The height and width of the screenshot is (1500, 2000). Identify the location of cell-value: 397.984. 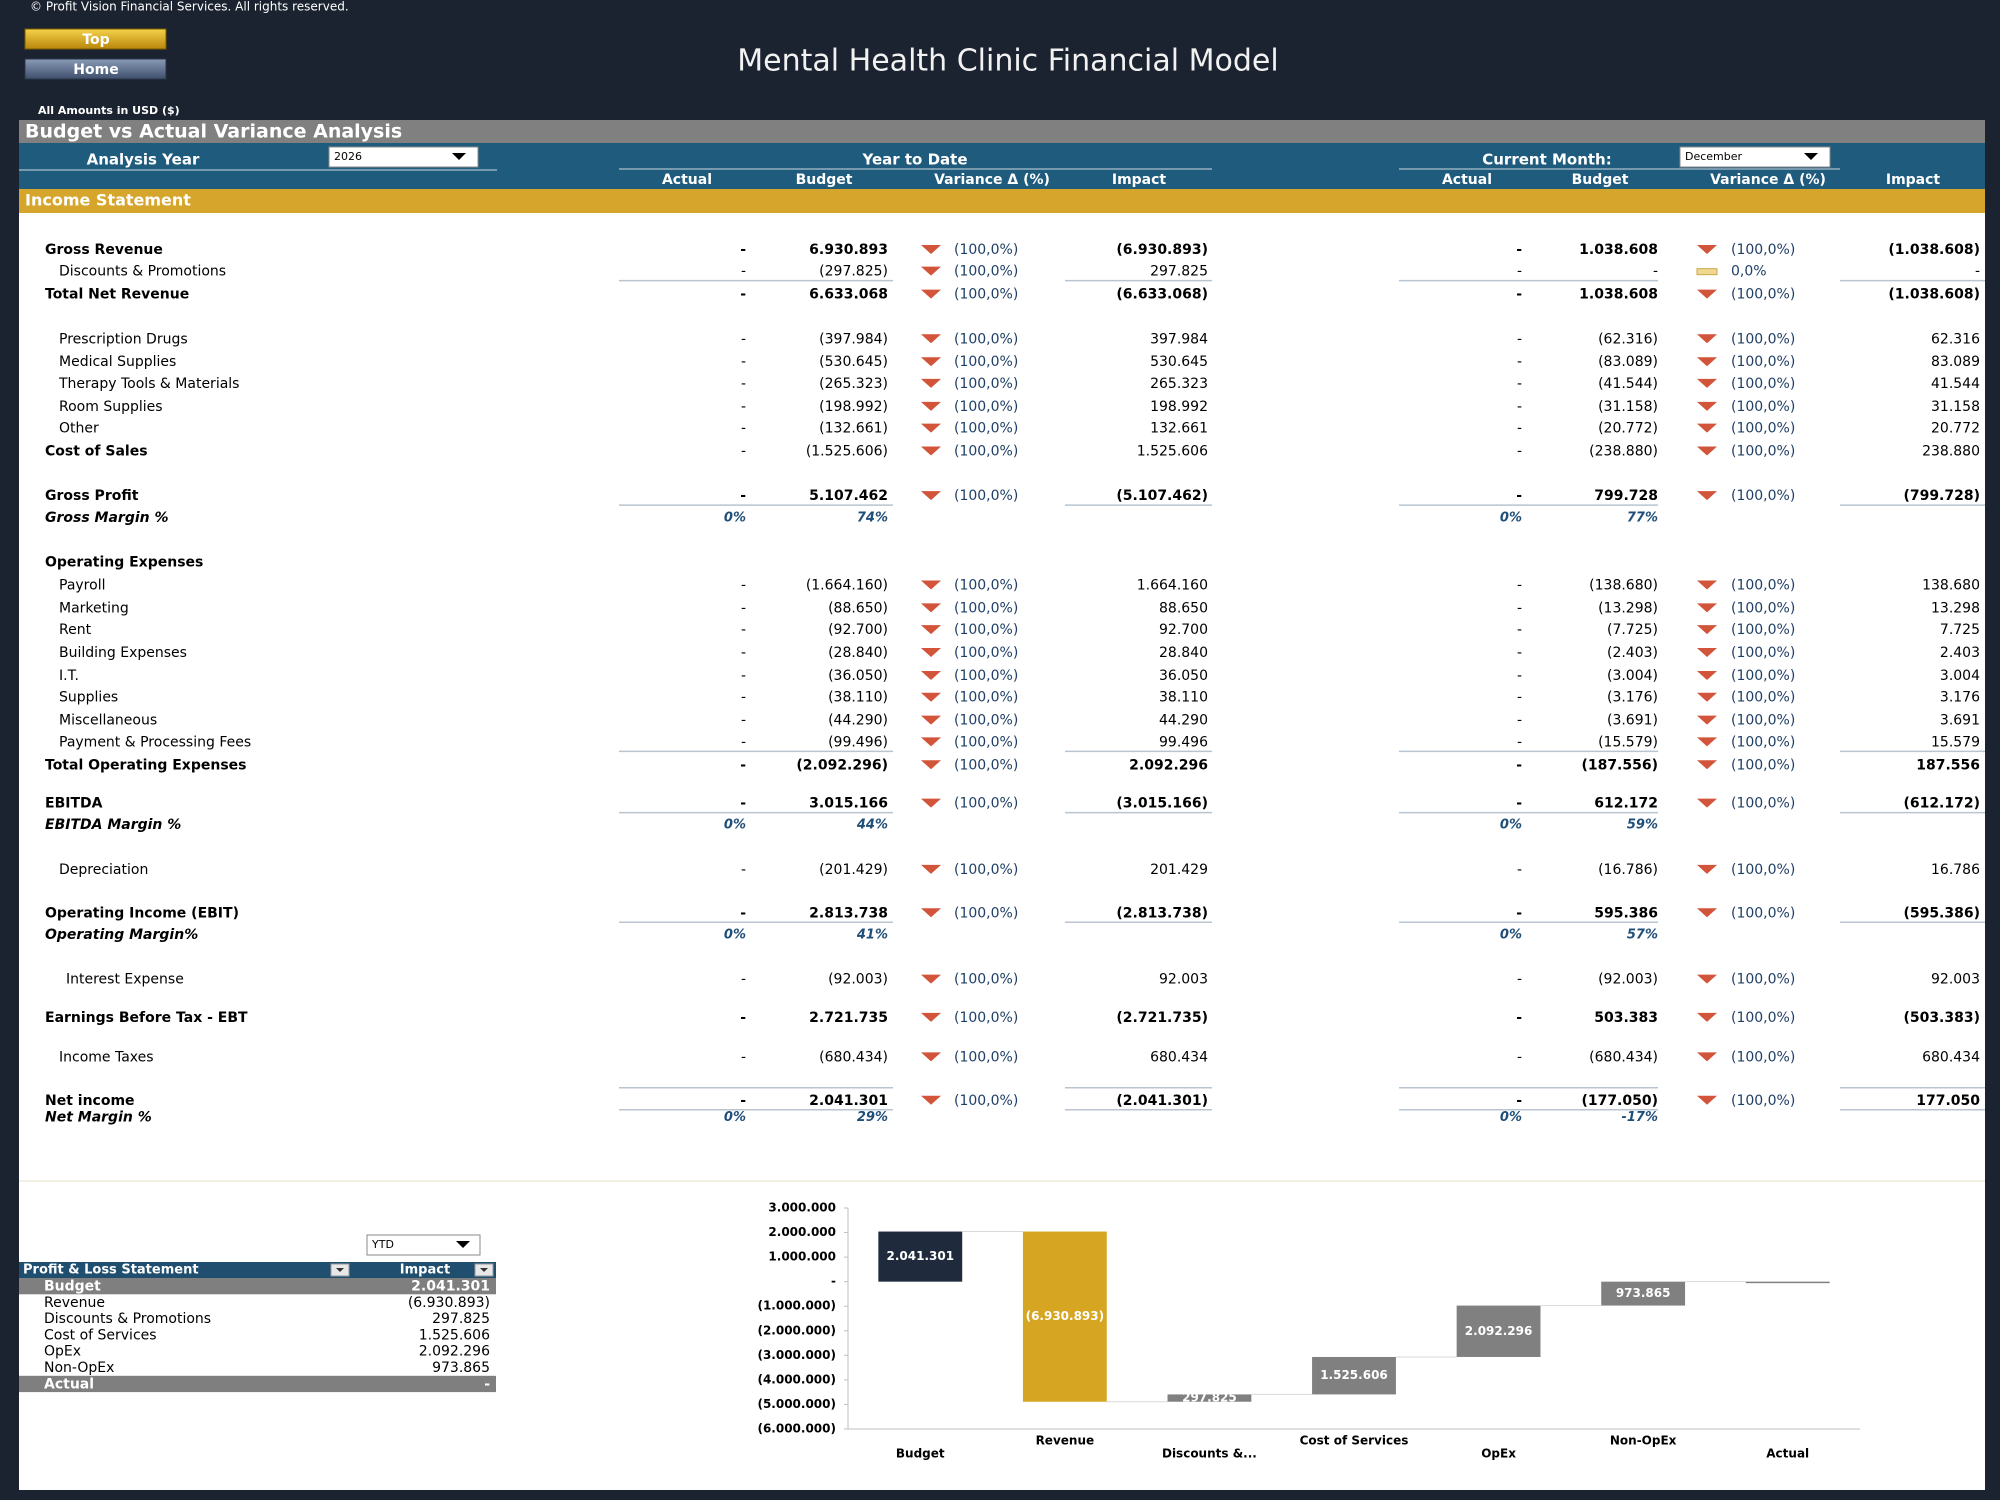
(1179, 339).